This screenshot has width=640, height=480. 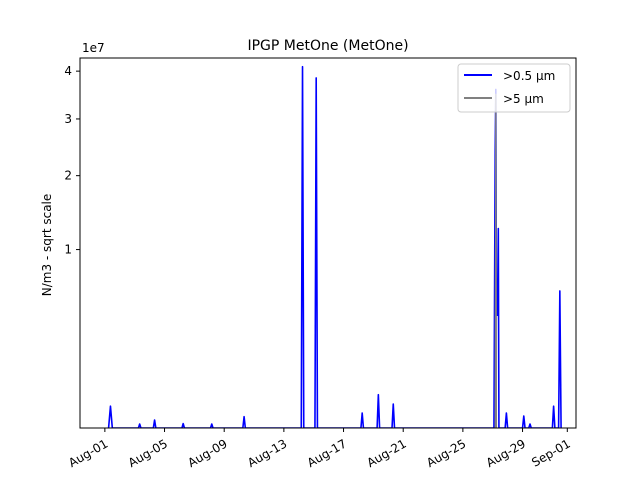 I want to click on legend-label-1: >5 µm, so click(x=523, y=99).